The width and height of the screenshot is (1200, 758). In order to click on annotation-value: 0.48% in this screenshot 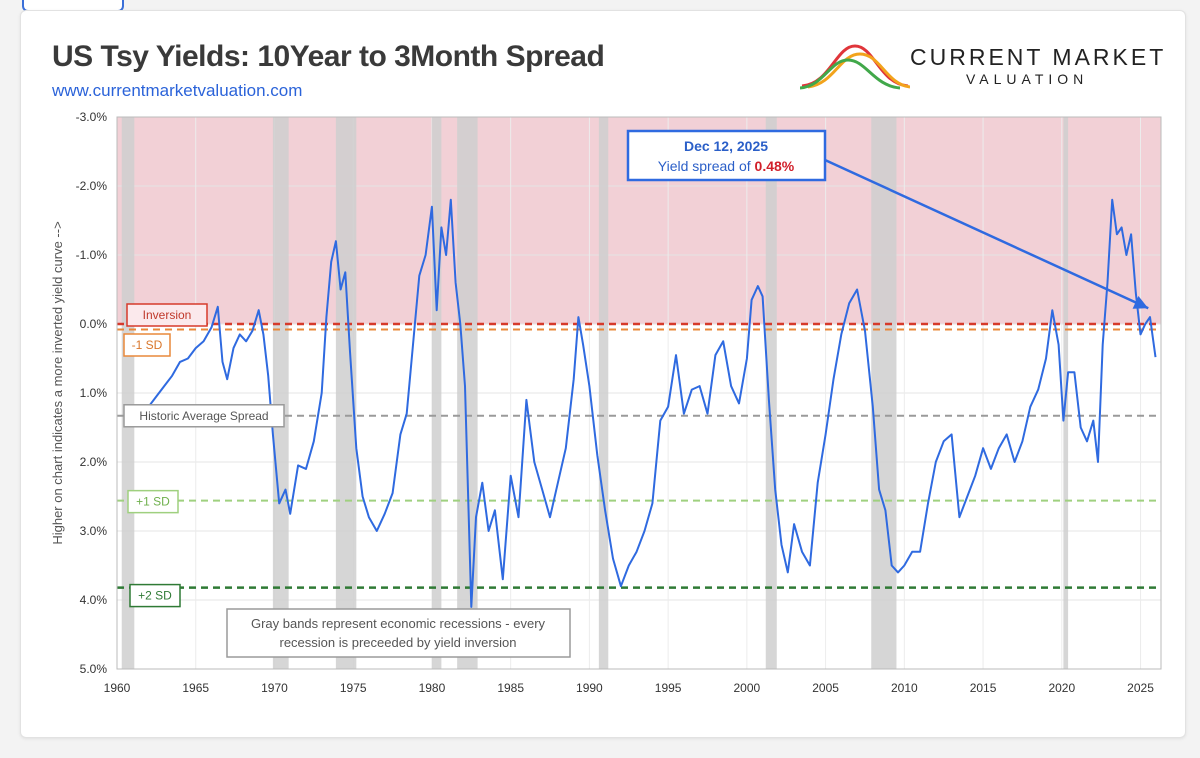, I will do `click(775, 166)`.